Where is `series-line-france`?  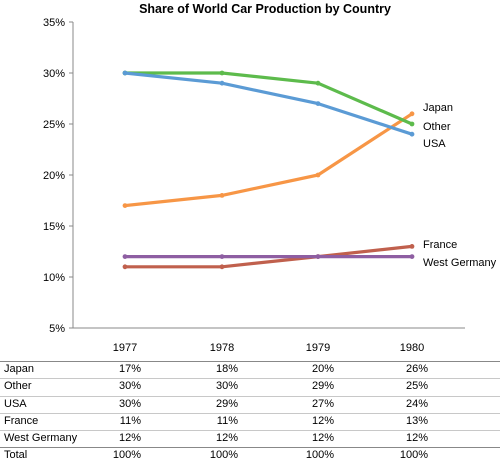
series-line-france is located at coordinates (268, 256).